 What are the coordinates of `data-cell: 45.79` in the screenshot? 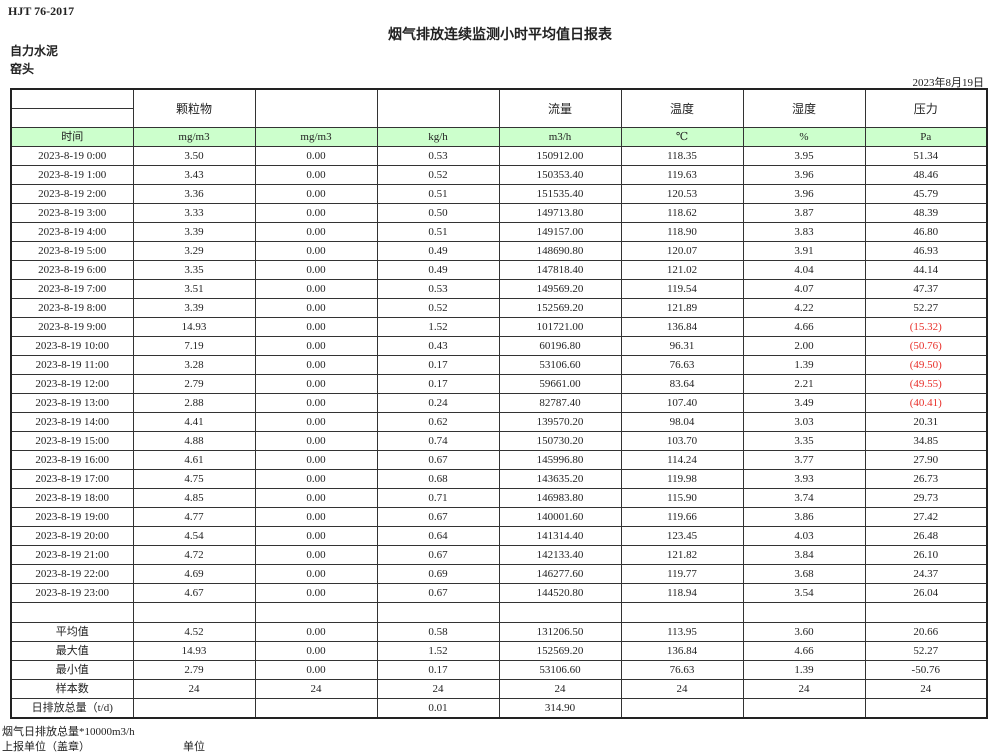 It's located at (926, 194).